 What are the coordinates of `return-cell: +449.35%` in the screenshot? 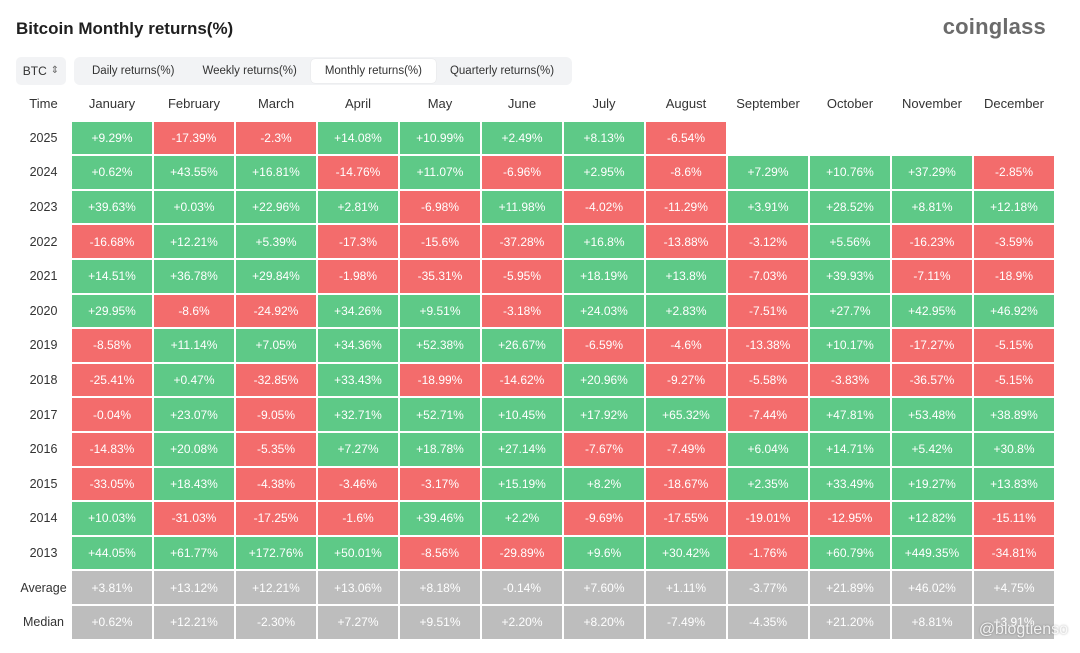 It's located at (932, 553).